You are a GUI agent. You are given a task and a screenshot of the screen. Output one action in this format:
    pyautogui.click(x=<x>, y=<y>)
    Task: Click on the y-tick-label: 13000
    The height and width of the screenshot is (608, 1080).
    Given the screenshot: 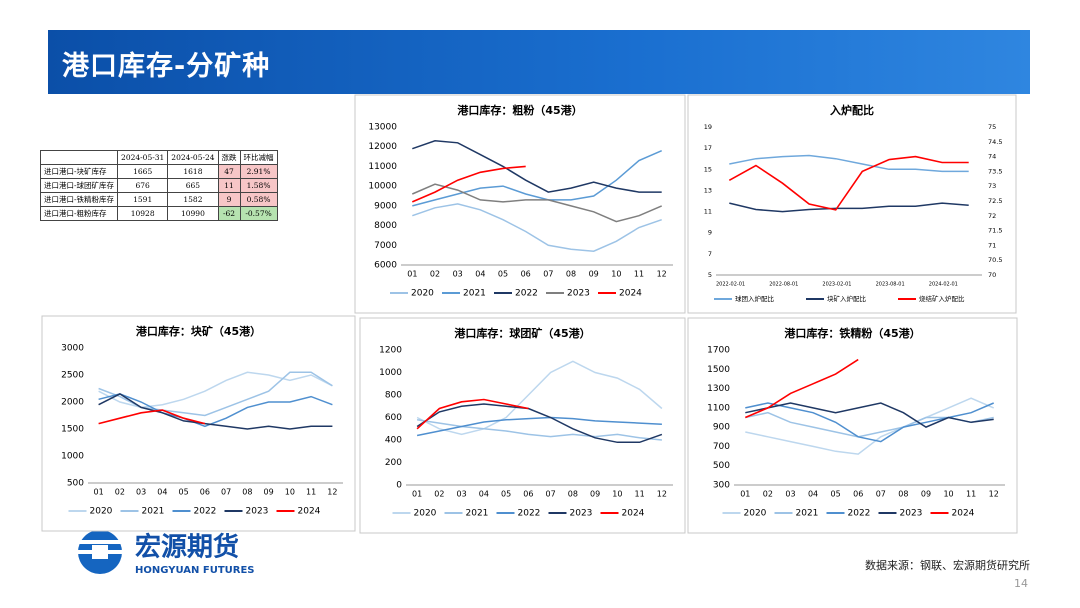 What is the action you would take?
    pyautogui.click(x=382, y=128)
    